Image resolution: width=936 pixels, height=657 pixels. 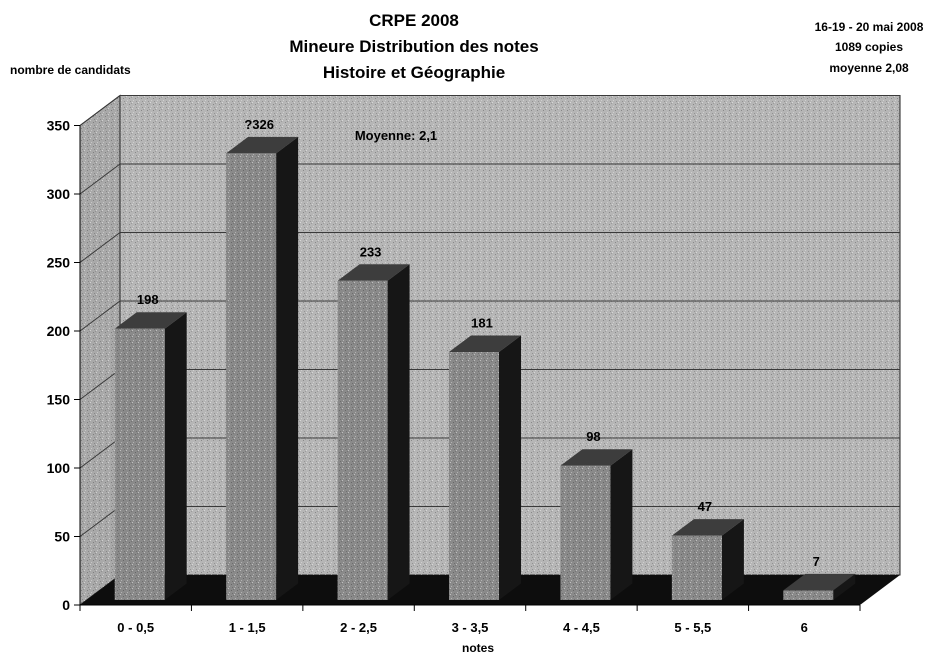 What do you see at coordinates (247, 627) in the screenshot?
I see `x-tick-label: 1 - 1,5` at bounding box center [247, 627].